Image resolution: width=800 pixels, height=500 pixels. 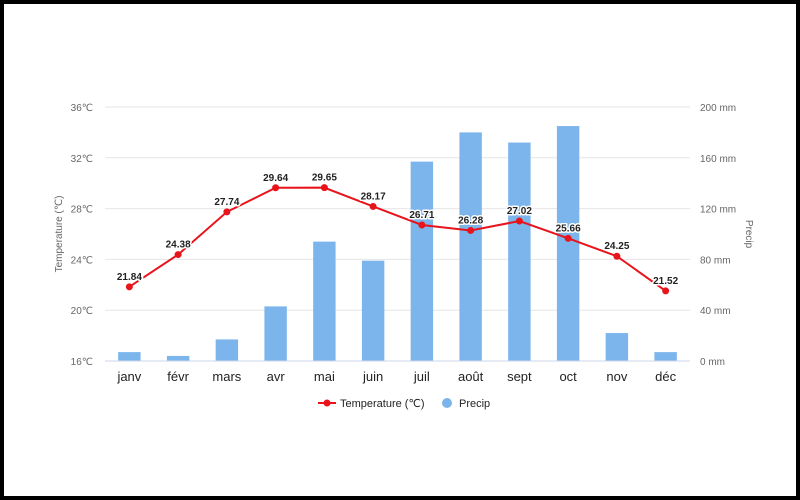 I want to click on temperature-data-label: 21.52, so click(x=665, y=281).